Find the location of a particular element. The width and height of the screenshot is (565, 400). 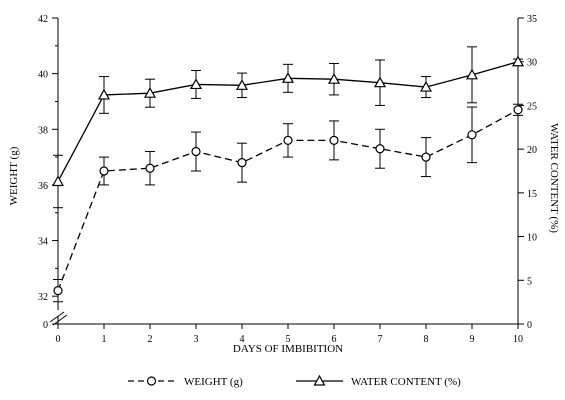

x-tick-label: 0 is located at coordinates (58, 339).